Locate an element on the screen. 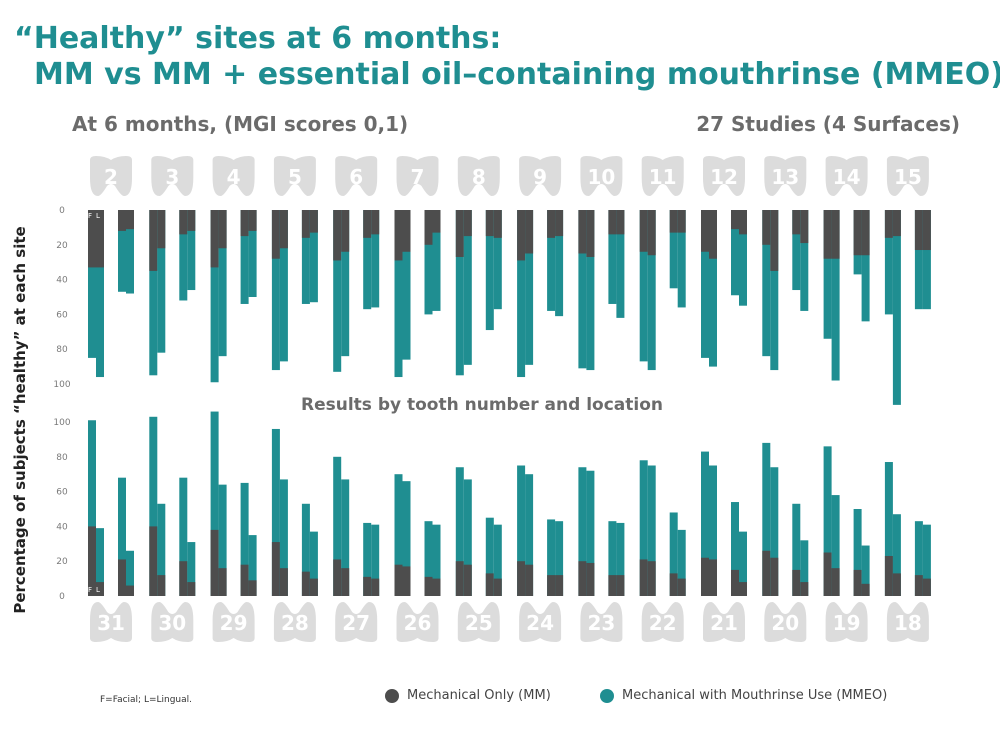  lower-tooth-27-icon is located at coordinates (356, 622).